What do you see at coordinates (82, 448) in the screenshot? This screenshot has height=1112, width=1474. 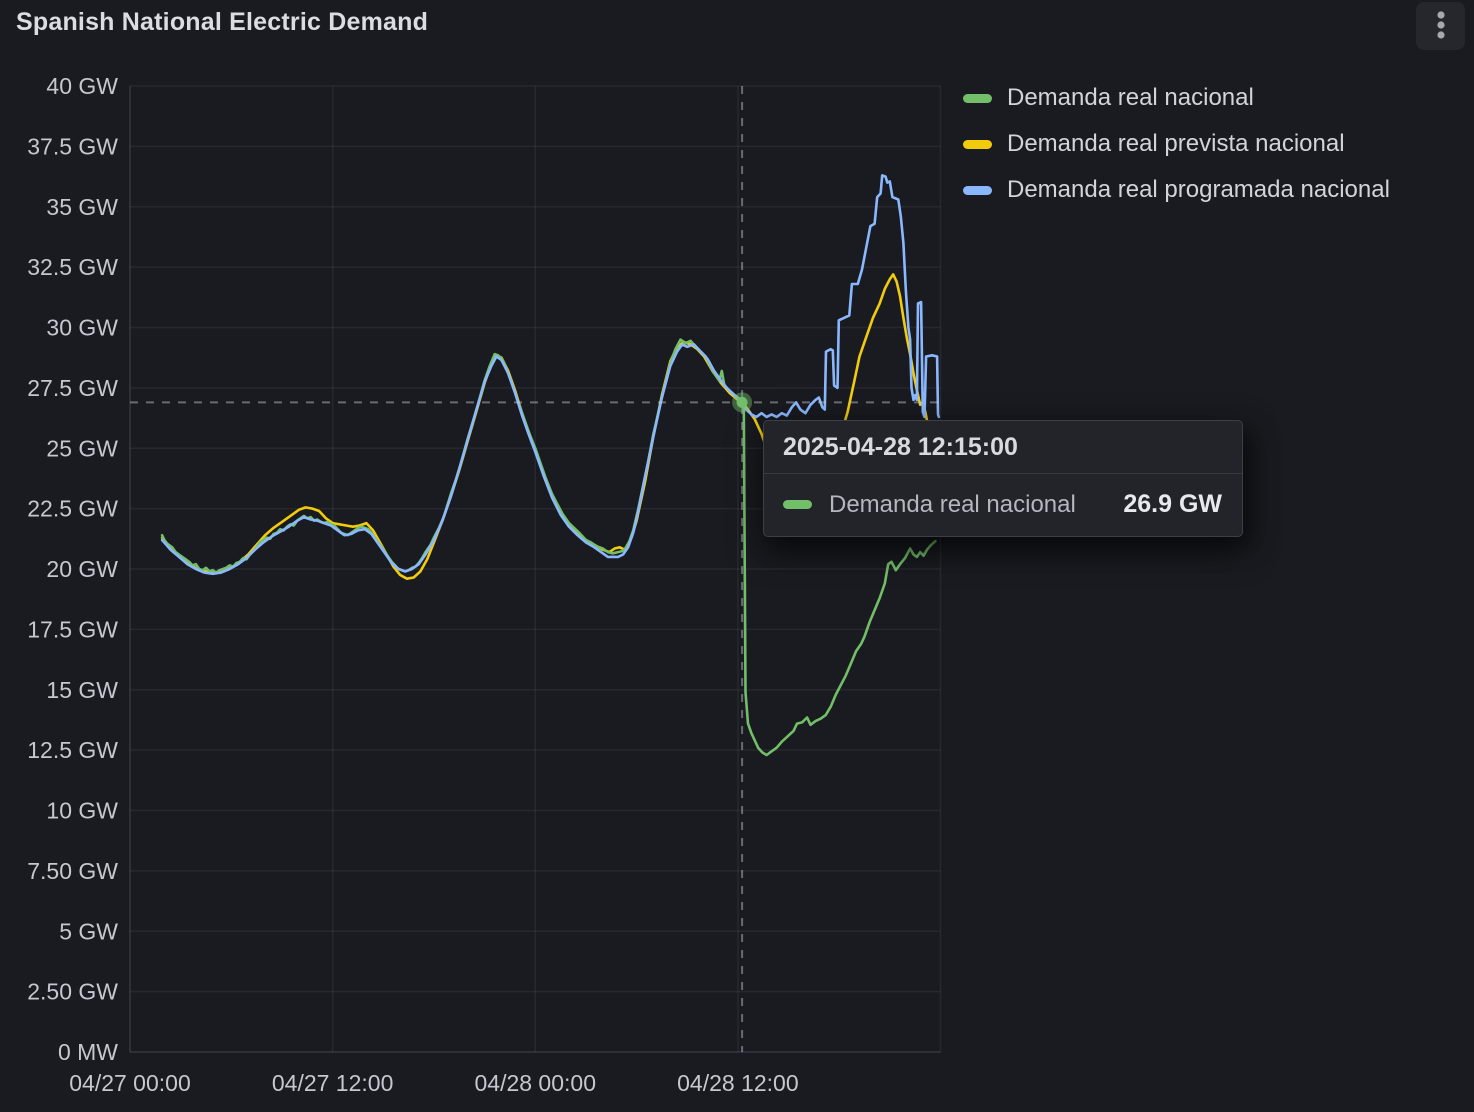 I see `svg-text: 25 GW` at bounding box center [82, 448].